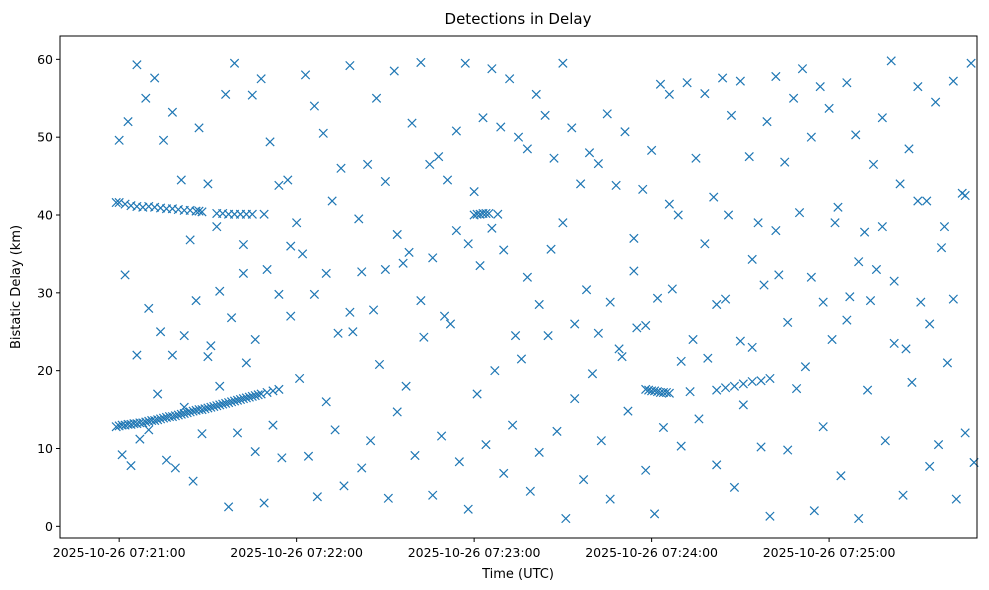 This screenshot has width=989, height=590. What do you see at coordinates (45, 215) in the screenshot?
I see `y-tick-label: 40` at bounding box center [45, 215].